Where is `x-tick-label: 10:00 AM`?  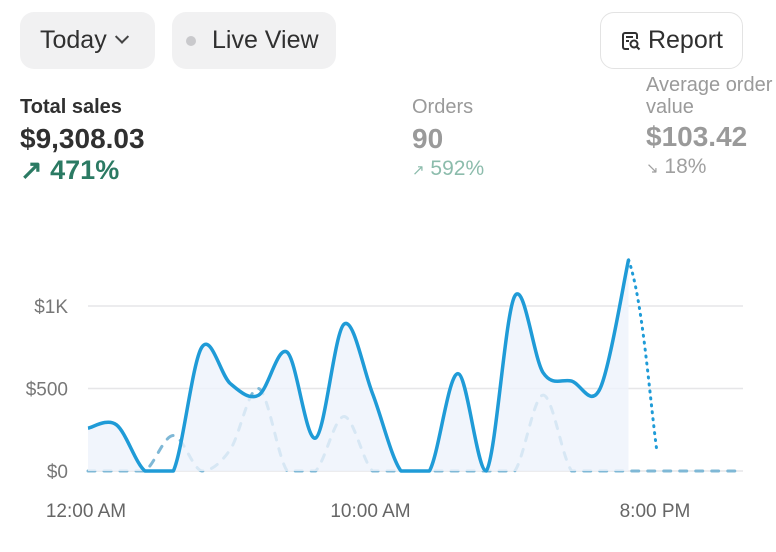 x-tick-label: 10:00 AM is located at coordinates (370, 511).